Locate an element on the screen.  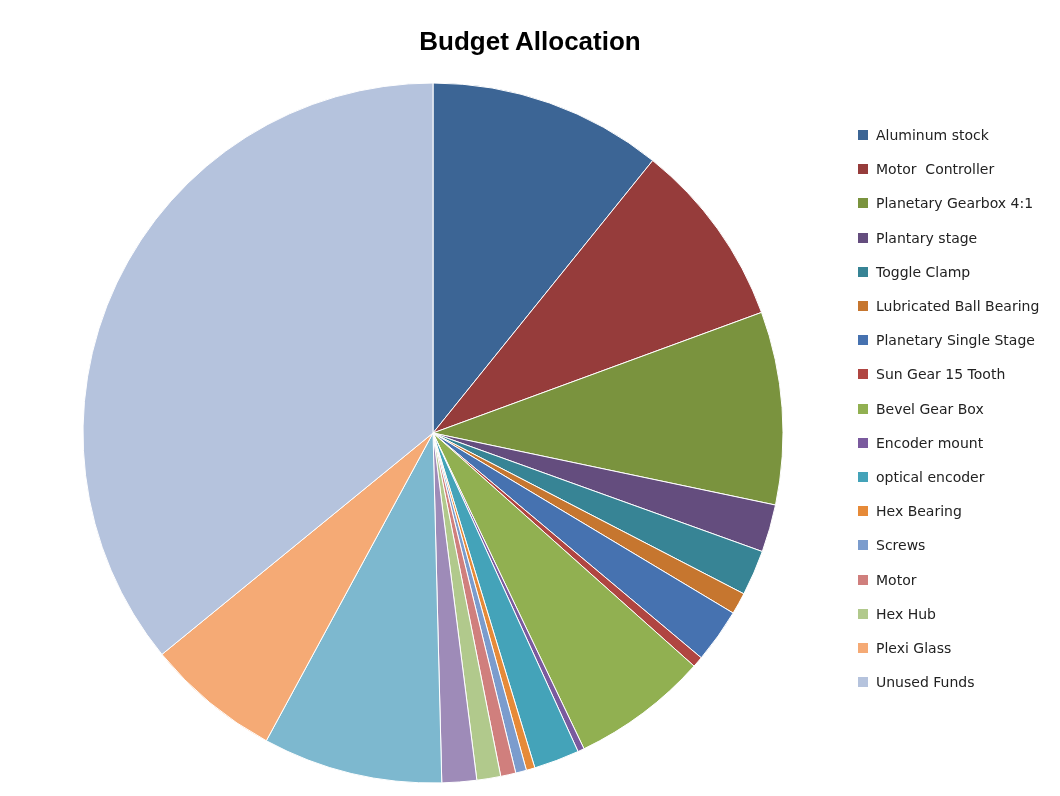
legend-label: Motor Controller is located at coordinates (935, 169).